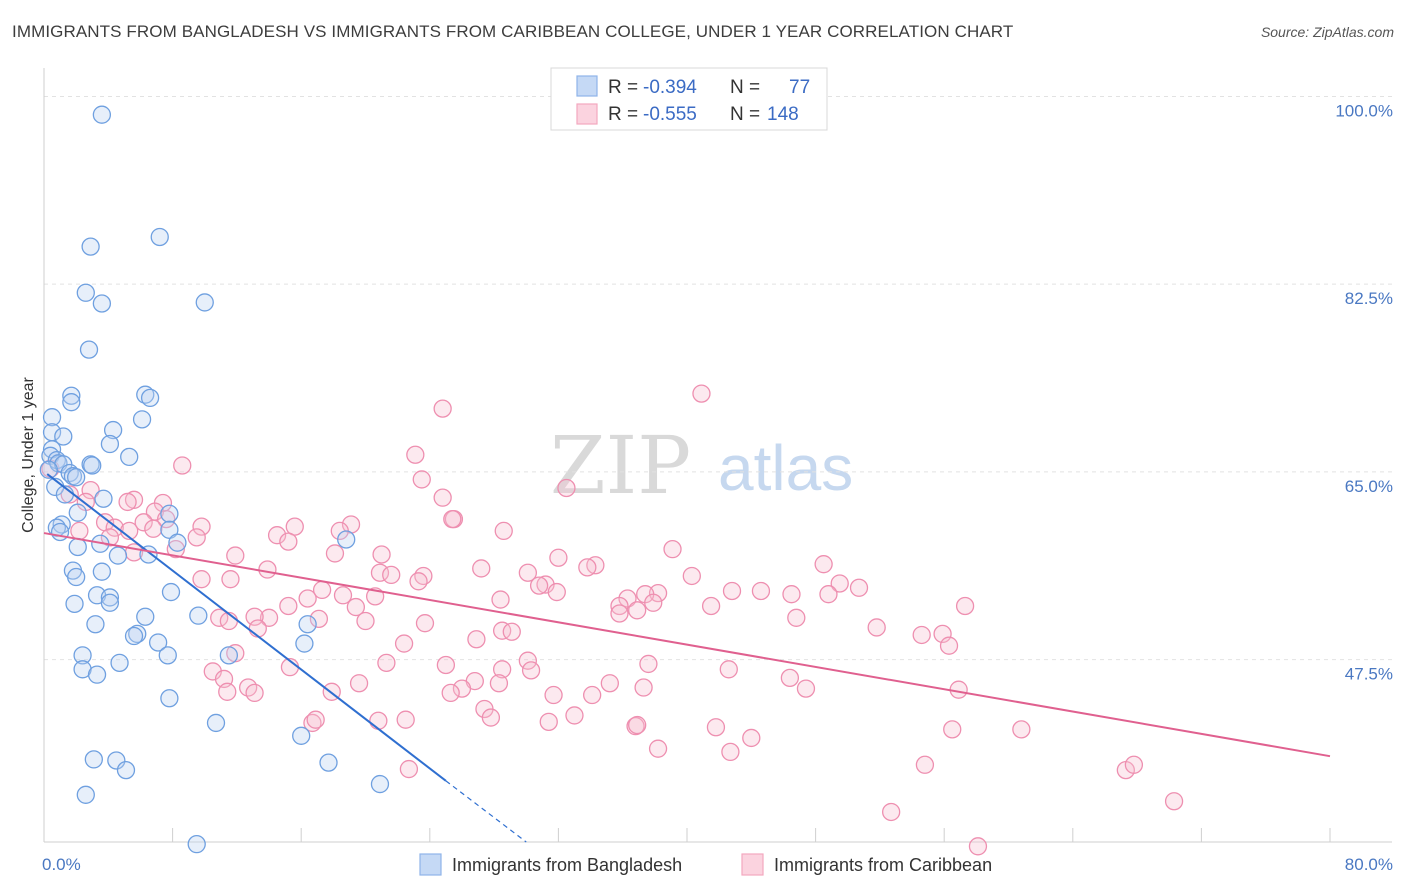 The width and height of the screenshot is (1406, 892). I want to click on legend-n-label-caribbean: N =, so click(745, 114).